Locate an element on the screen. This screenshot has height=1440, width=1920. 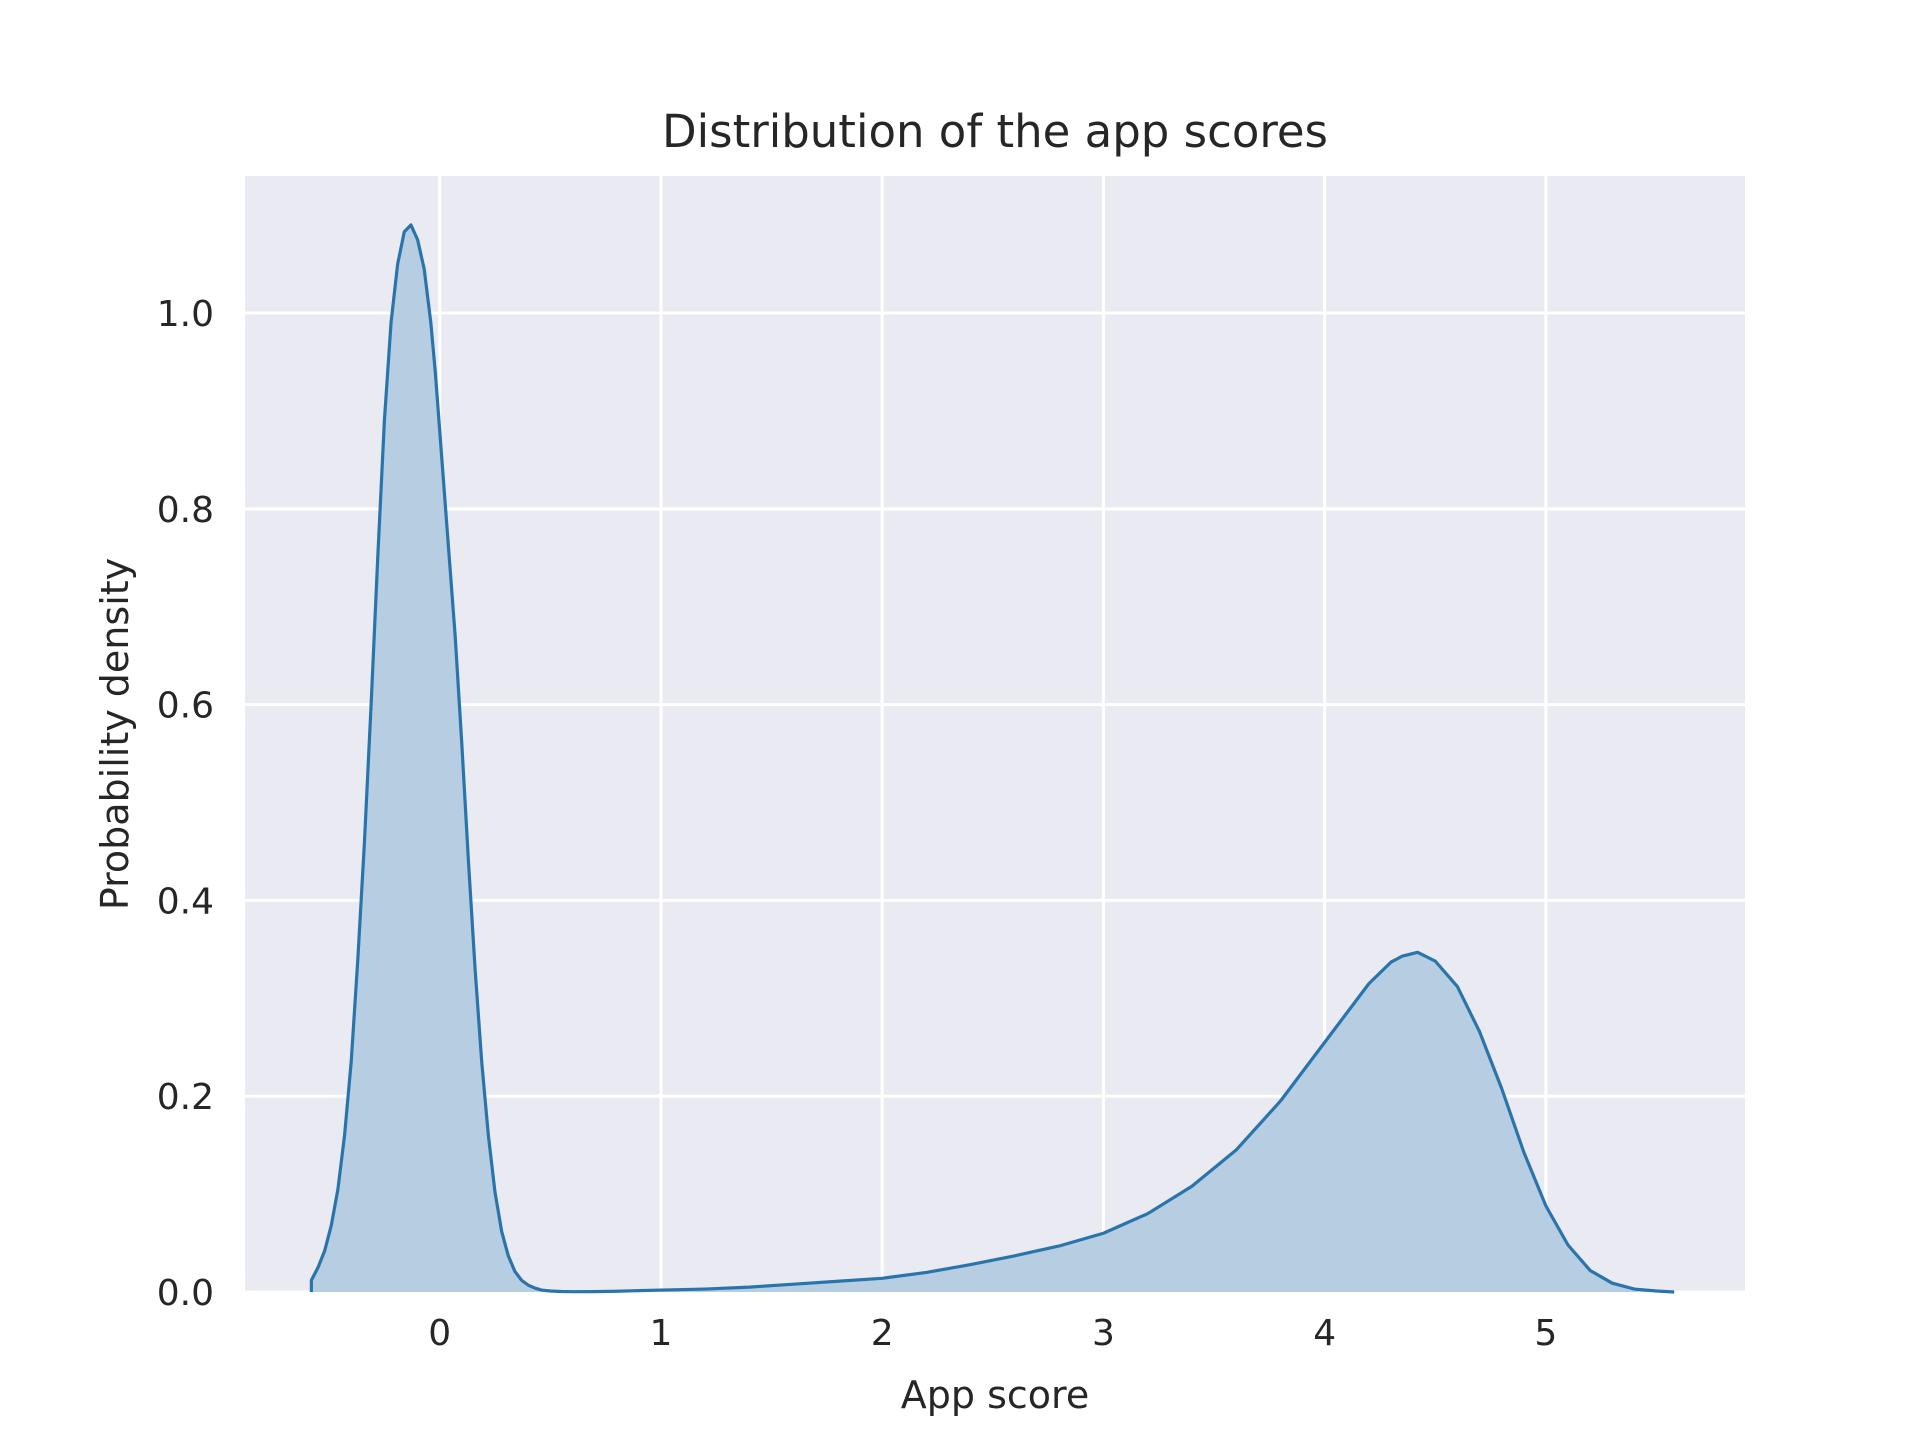
x-tick-label: 2 is located at coordinates (882, 1333).